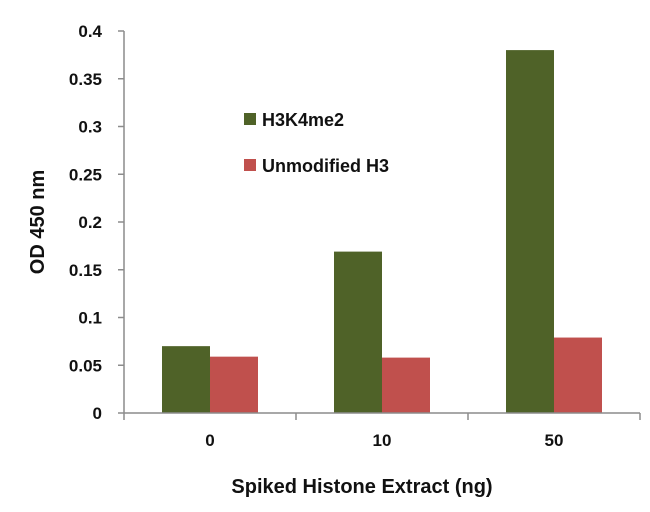  I want to click on legend-label: H3K4me2, so click(303, 120).